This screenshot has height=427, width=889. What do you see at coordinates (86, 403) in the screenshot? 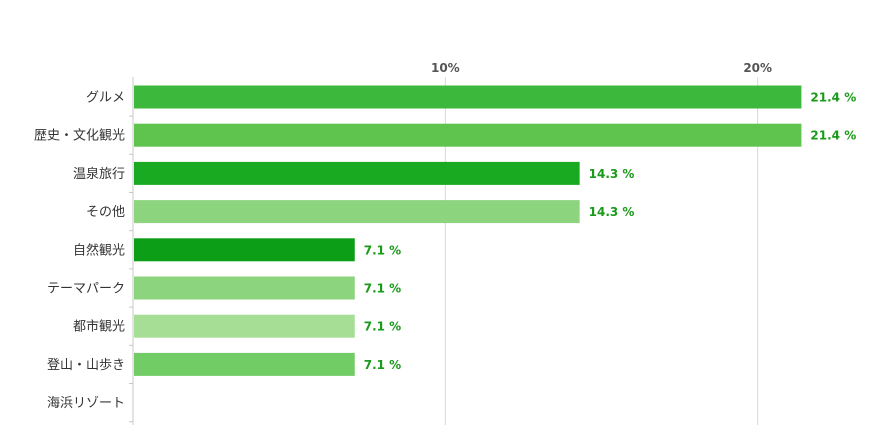
I see `category-label: 海浜リゾート` at bounding box center [86, 403].